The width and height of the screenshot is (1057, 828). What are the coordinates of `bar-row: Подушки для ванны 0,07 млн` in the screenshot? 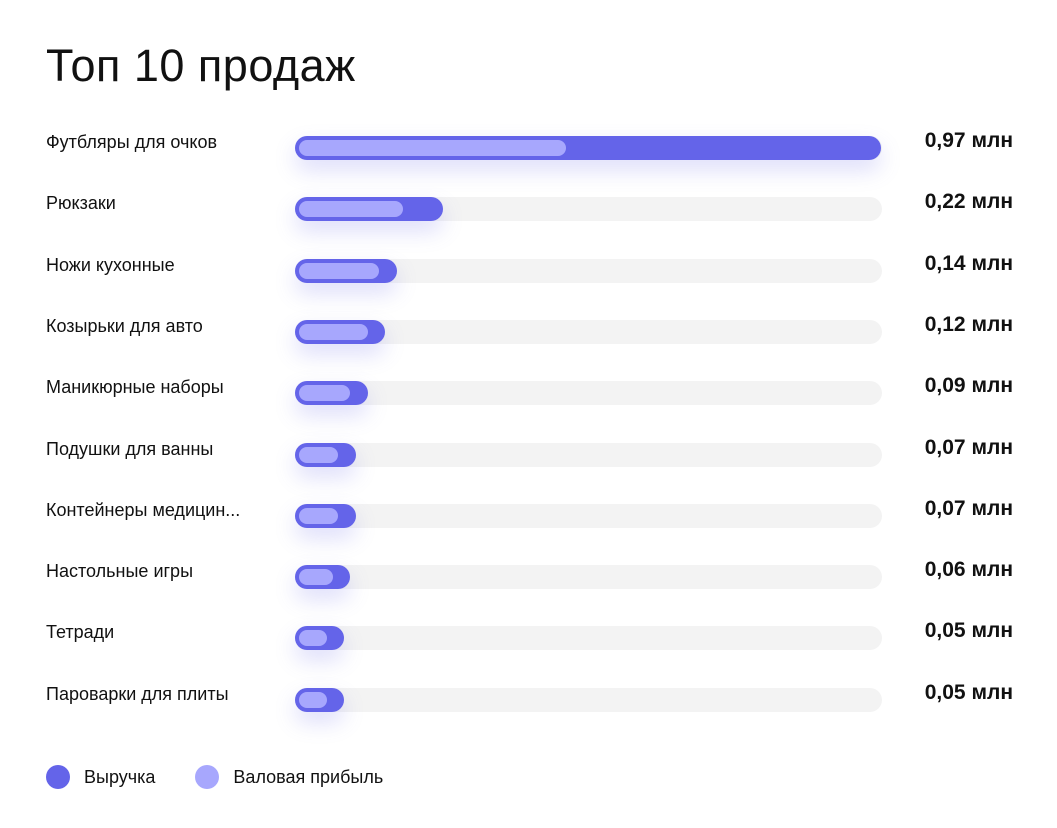 It's located at (528, 451).